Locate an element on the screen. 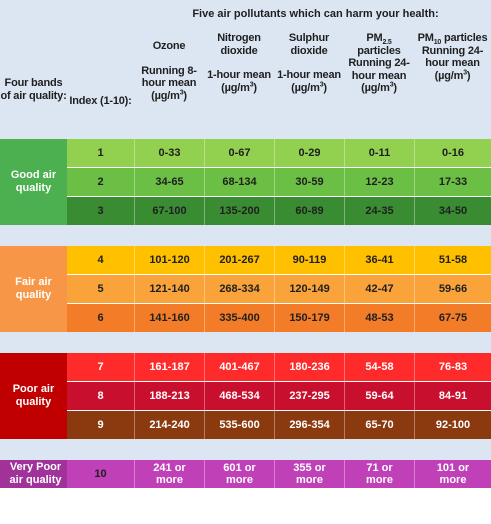  value-cell: 535-600 is located at coordinates (239, 425).